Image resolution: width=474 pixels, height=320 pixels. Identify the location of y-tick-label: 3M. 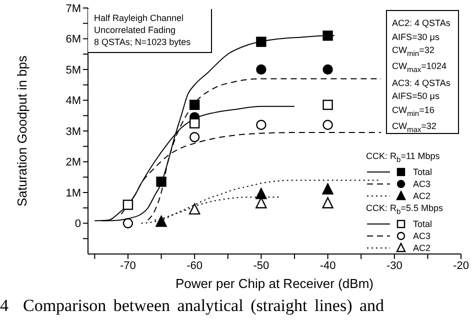
(73, 132).